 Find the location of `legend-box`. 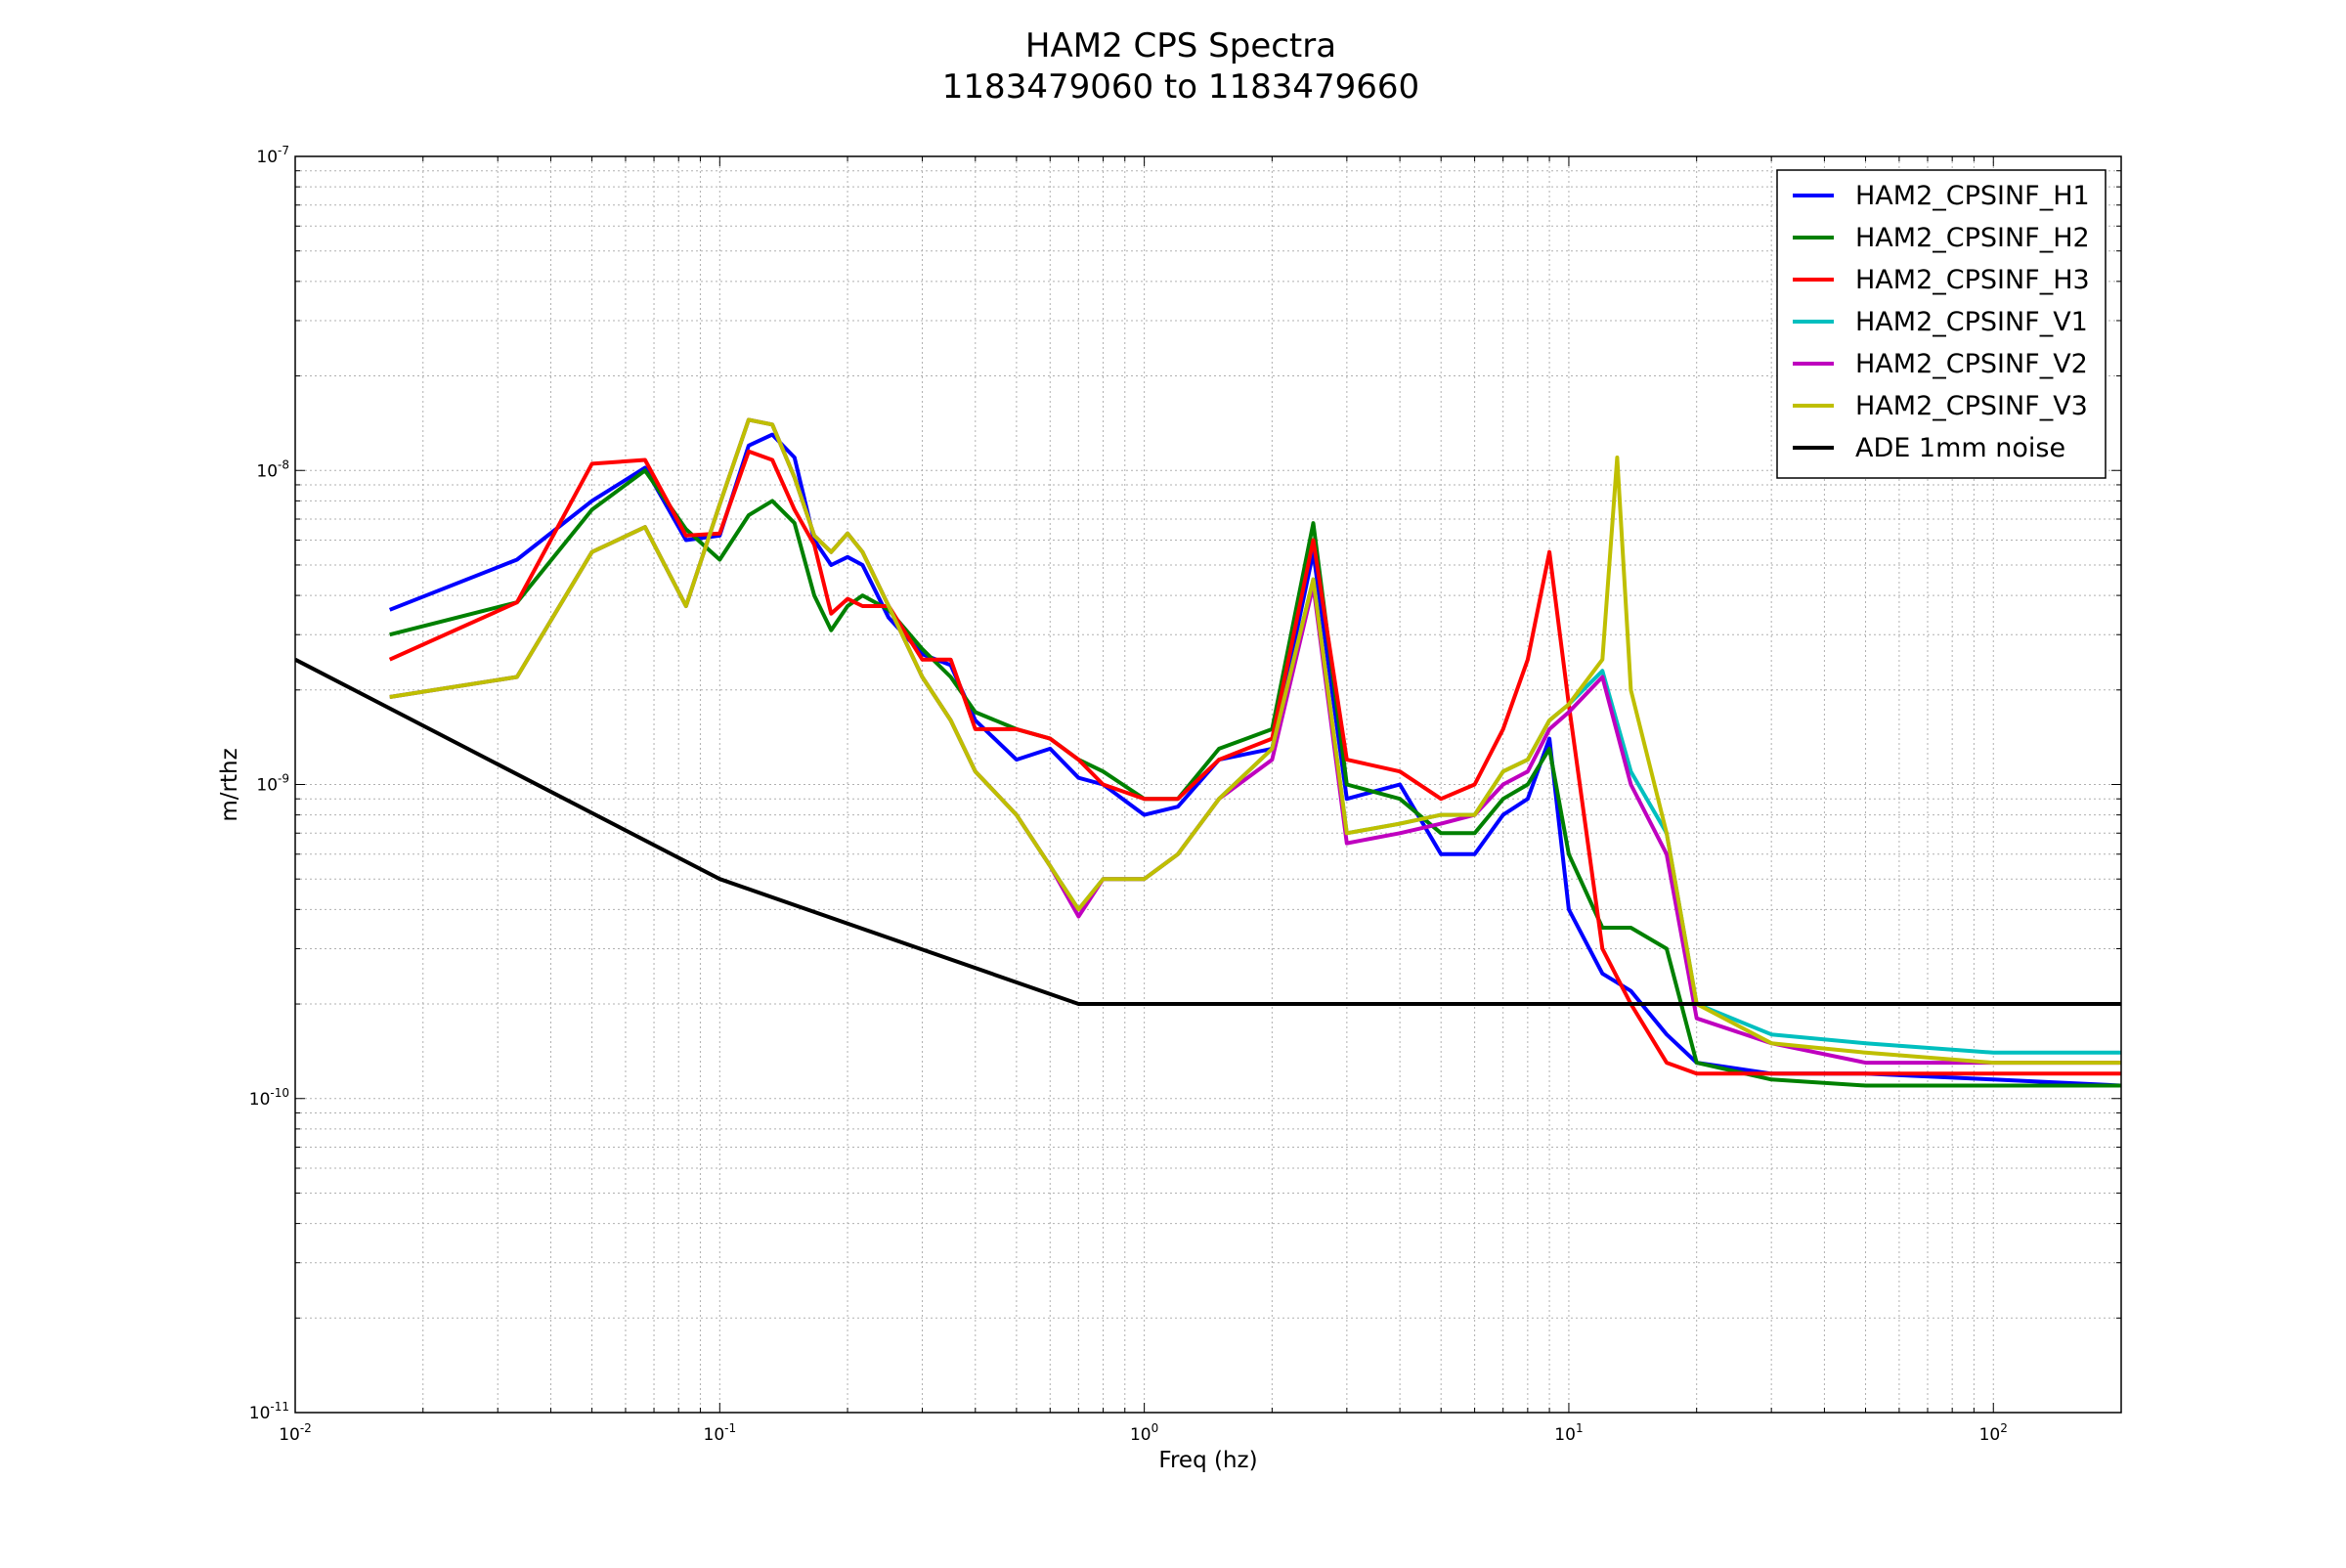

legend-box is located at coordinates (1942, 324).